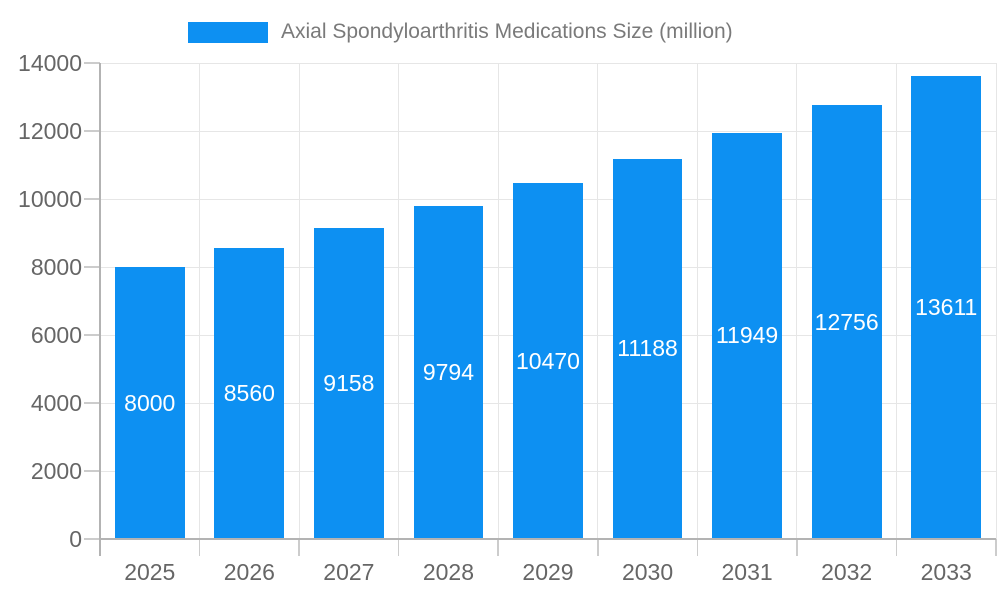  What do you see at coordinates (56, 471) in the screenshot?
I see `y-axis-tick-label: 2000` at bounding box center [56, 471].